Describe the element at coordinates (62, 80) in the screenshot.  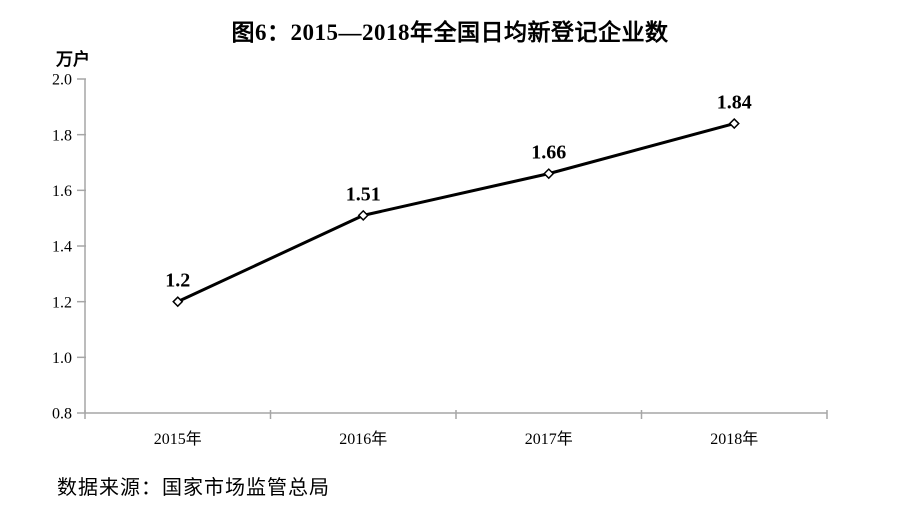
I see `y-tick-label: 2.0` at that location.